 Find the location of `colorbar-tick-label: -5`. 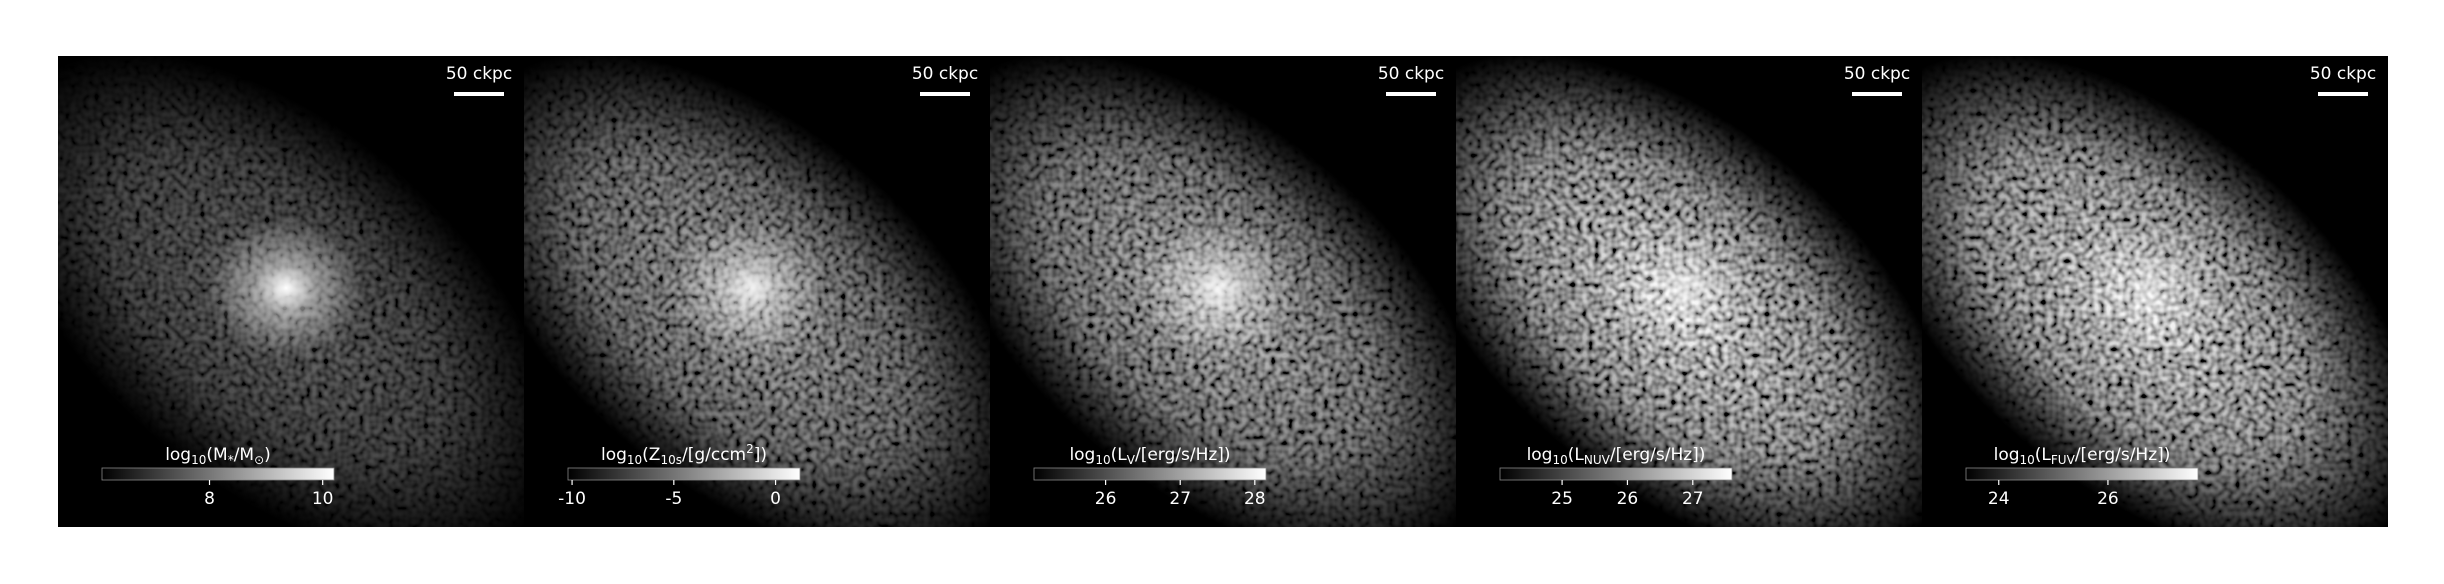

colorbar-tick-label: -5 is located at coordinates (673, 499).